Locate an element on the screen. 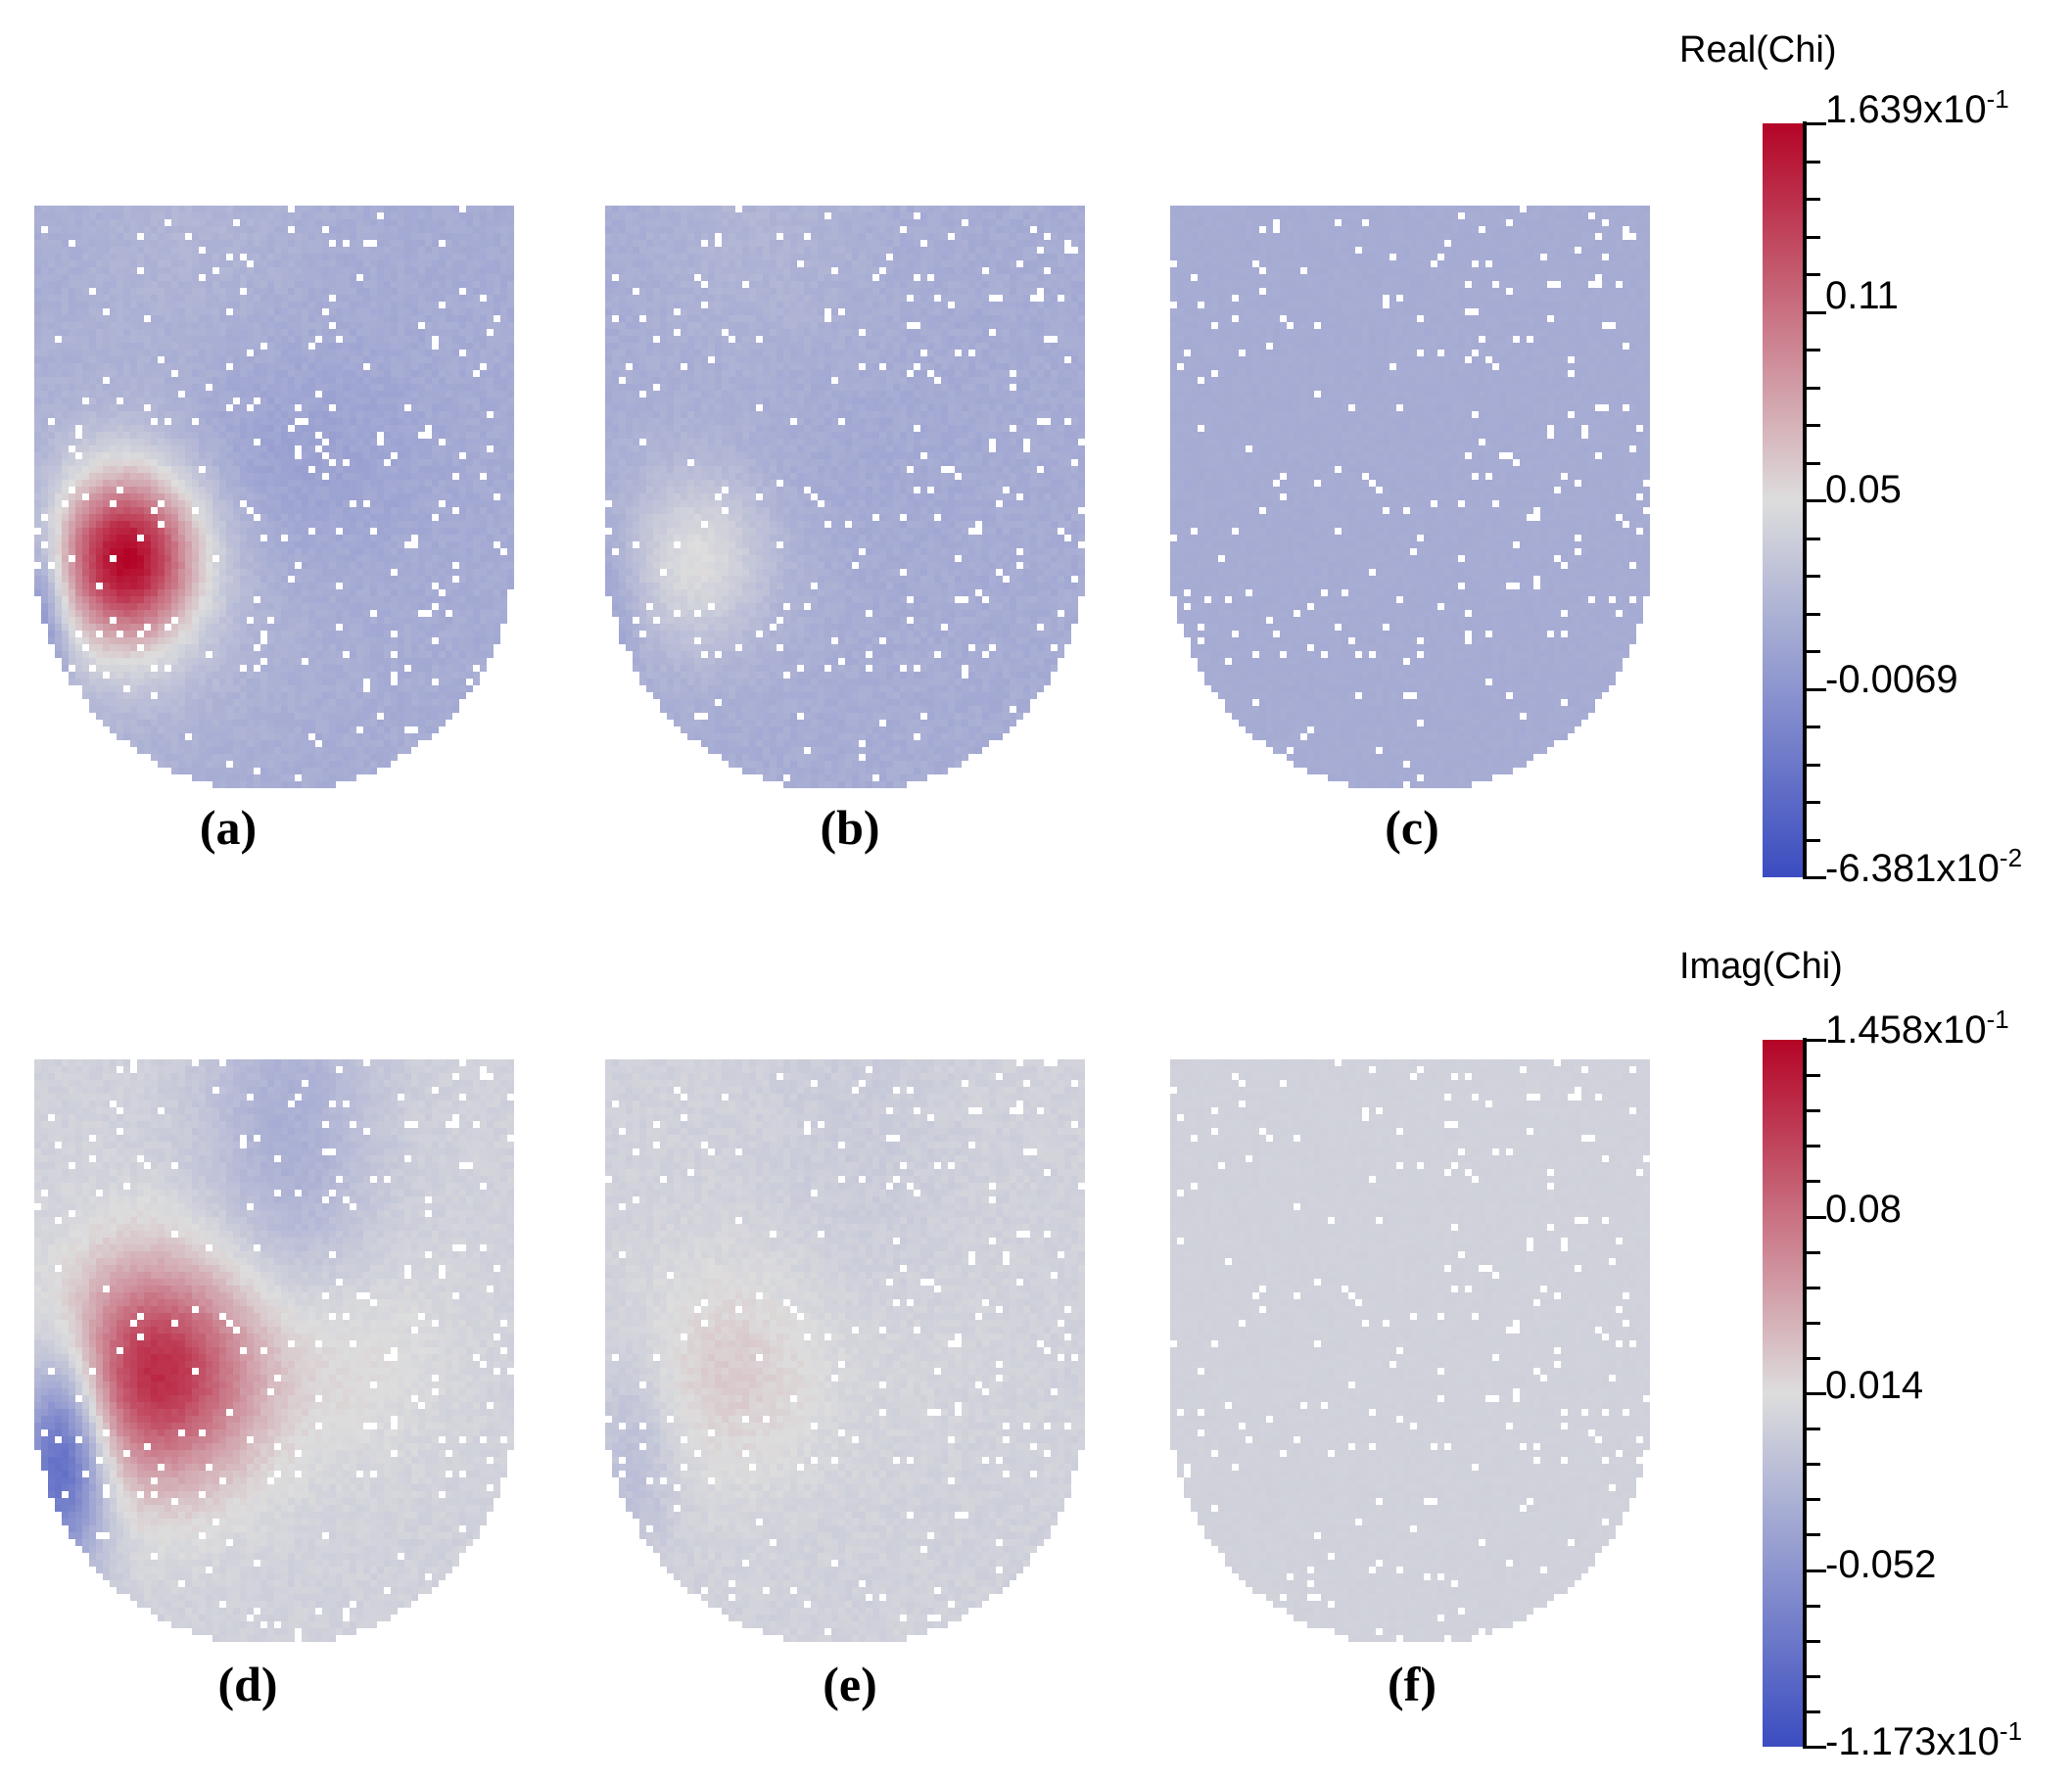 The height and width of the screenshot is (1780, 2072). imag-colorbar-label: 0.014 is located at coordinates (1874, 1385).